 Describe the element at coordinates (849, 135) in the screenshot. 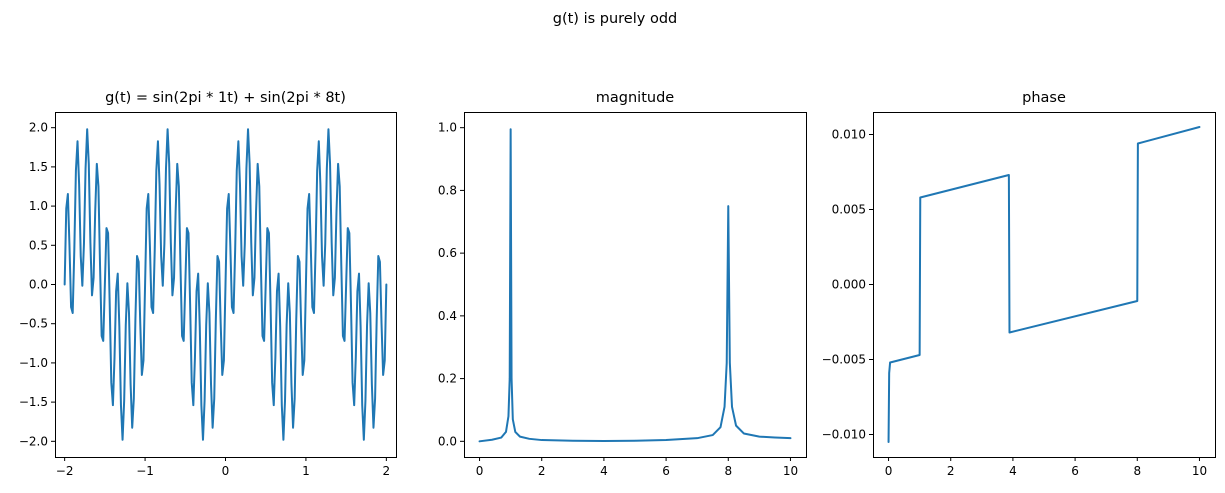

I see `phase-ytick-label: 0.010` at that location.